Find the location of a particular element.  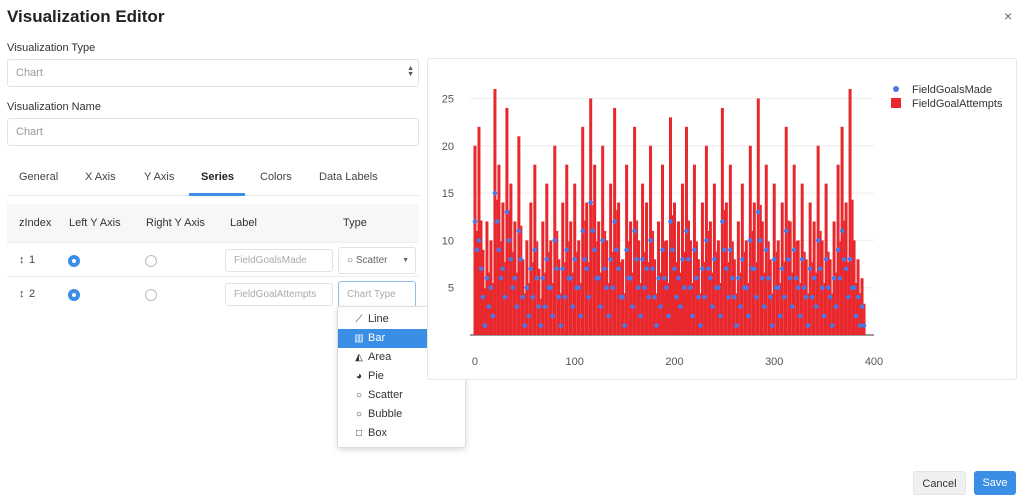

save-button: Save is located at coordinates (995, 483).